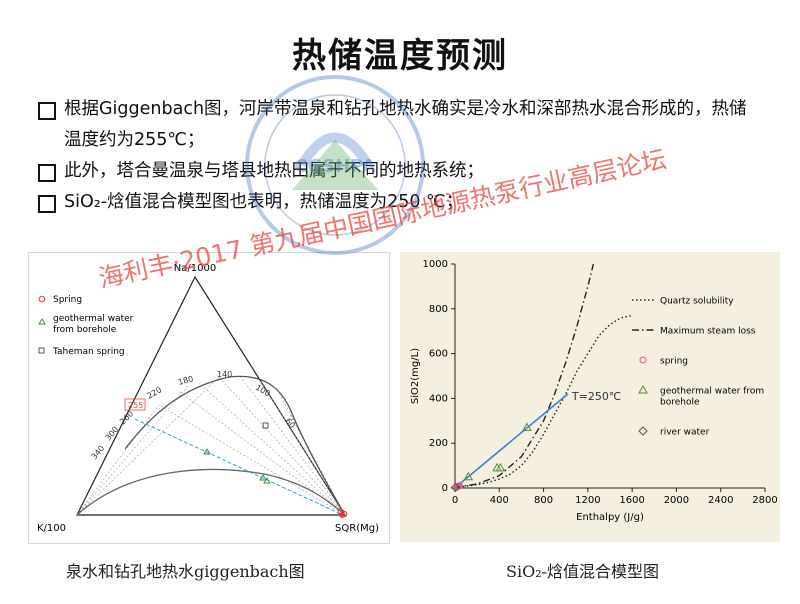 The height and width of the screenshot is (604, 800). Describe the element at coordinates (587, 500) in the screenshot. I see `x-tick-label: 1200` at that location.